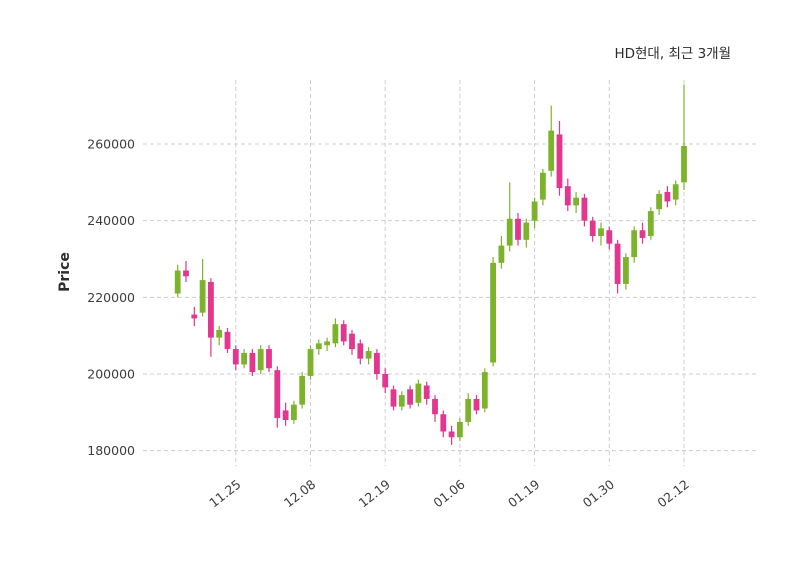 Image resolution: width=800 pixels, height=575 pixels. I want to click on y-tick-label: 220000, so click(111, 297).